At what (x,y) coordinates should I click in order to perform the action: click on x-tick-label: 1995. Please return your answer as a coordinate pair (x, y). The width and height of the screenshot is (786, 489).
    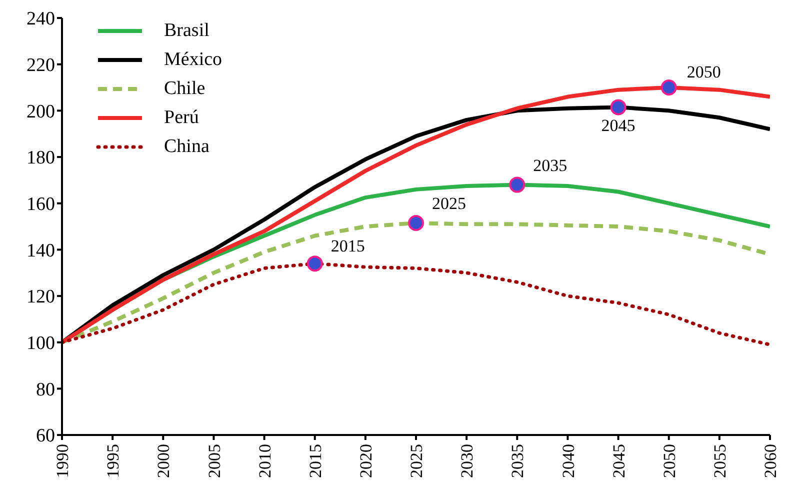
    Looking at the image, I should click on (113, 461).